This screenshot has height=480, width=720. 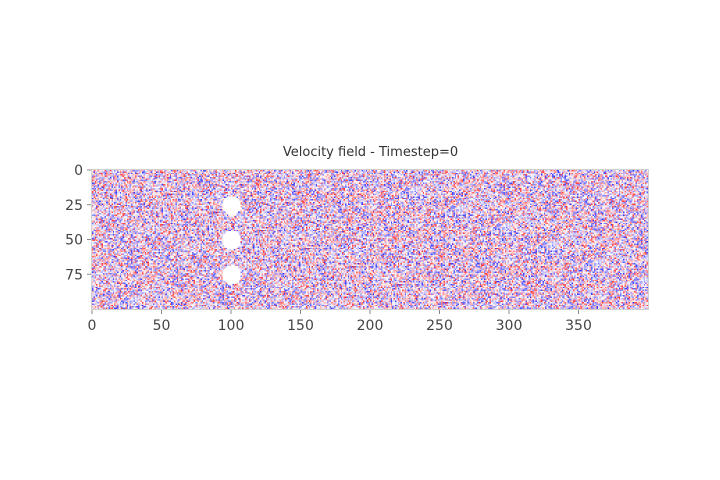 What do you see at coordinates (74, 275) in the screenshot?
I see `y-tick-label: 75` at bounding box center [74, 275].